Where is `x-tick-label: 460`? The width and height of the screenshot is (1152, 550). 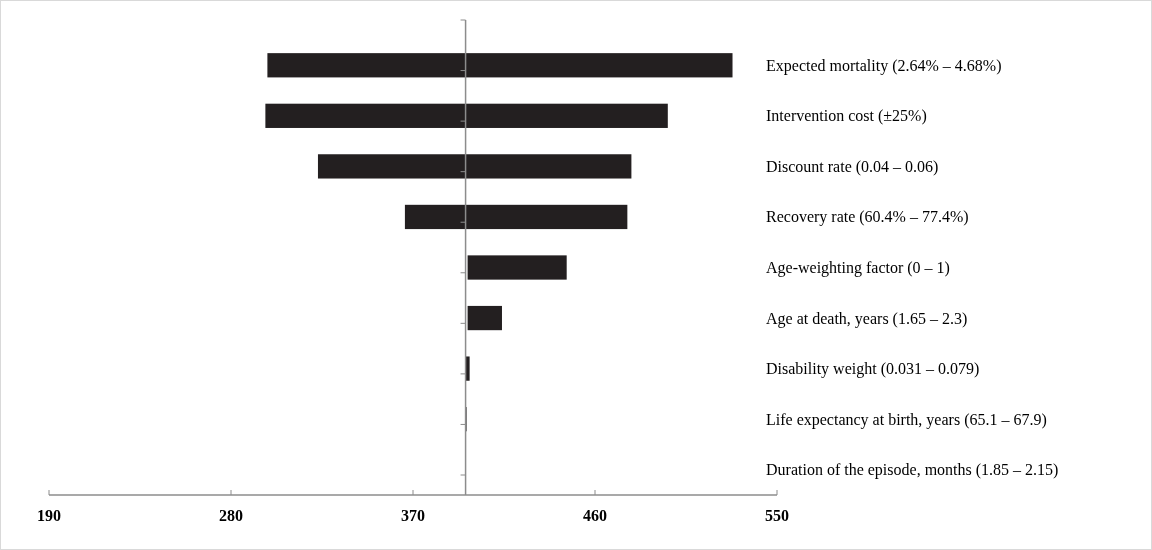
x-tick-label: 460 is located at coordinates (595, 515).